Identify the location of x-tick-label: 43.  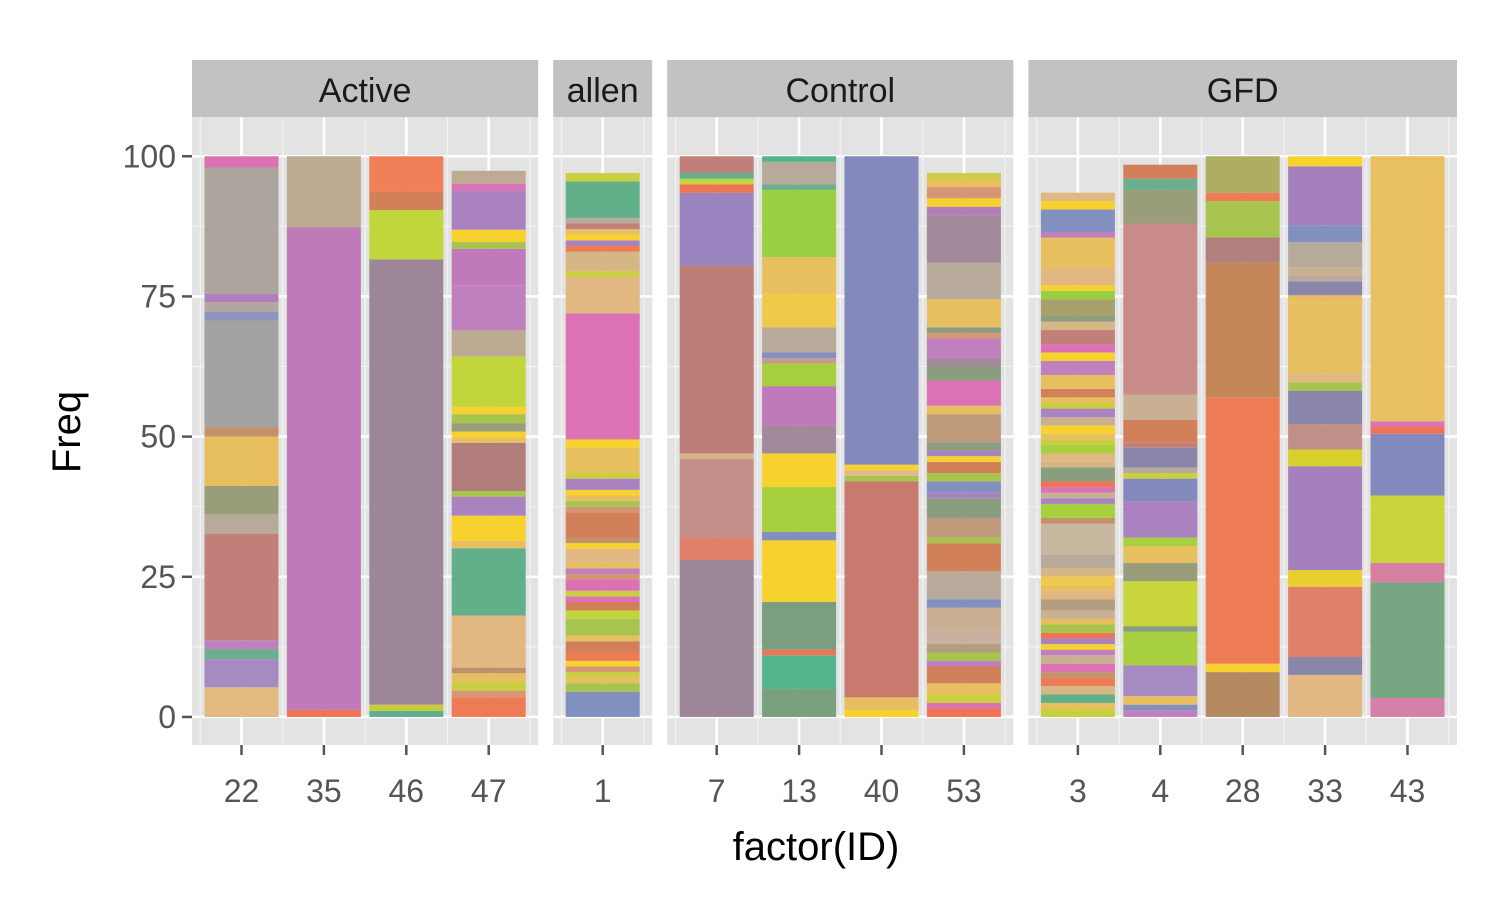
(1408, 791).